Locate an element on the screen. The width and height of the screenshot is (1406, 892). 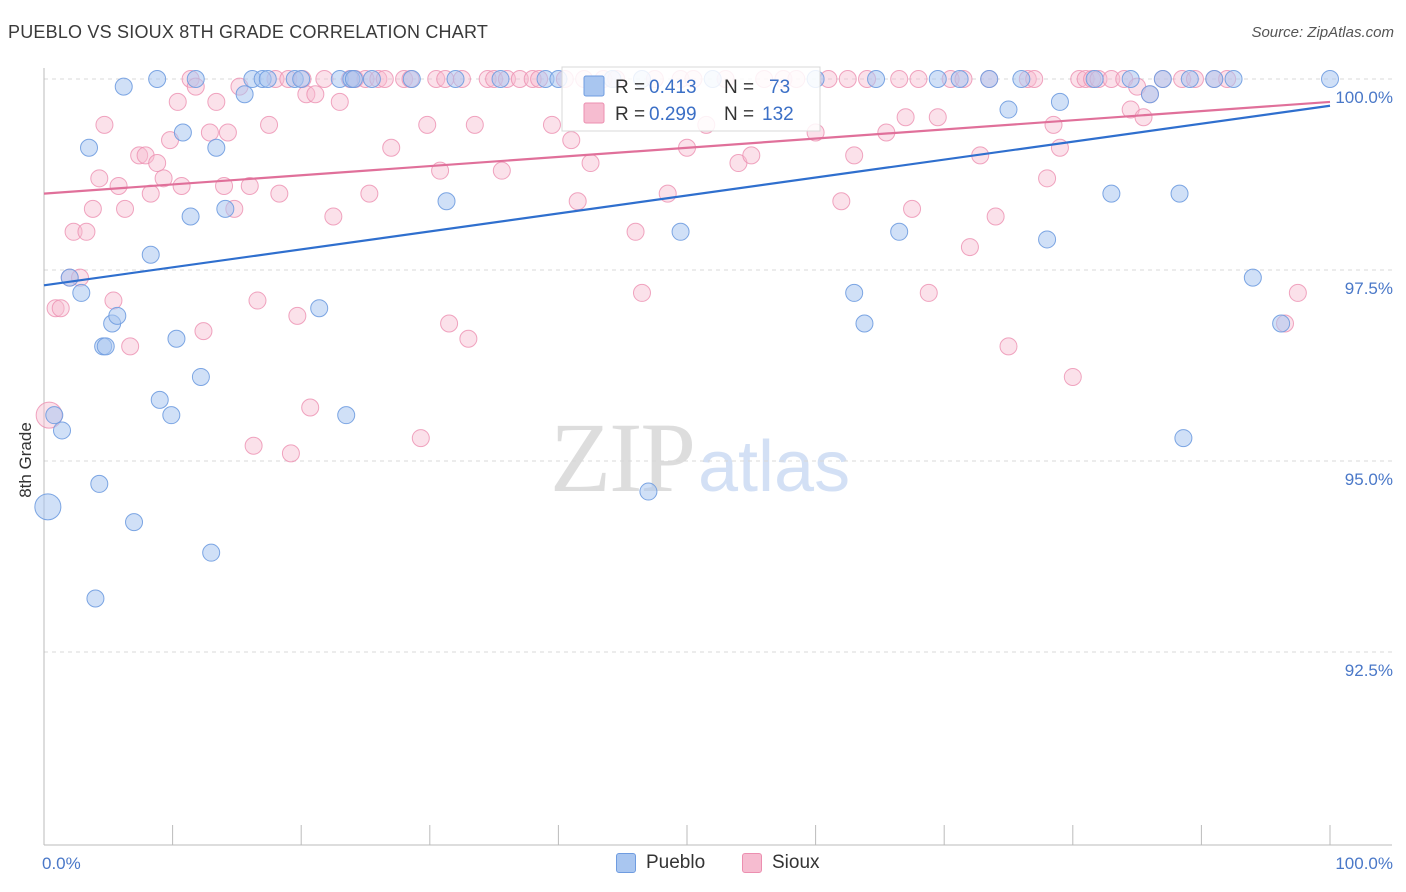
stats-legend-frame is located at coordinates (691, 99).